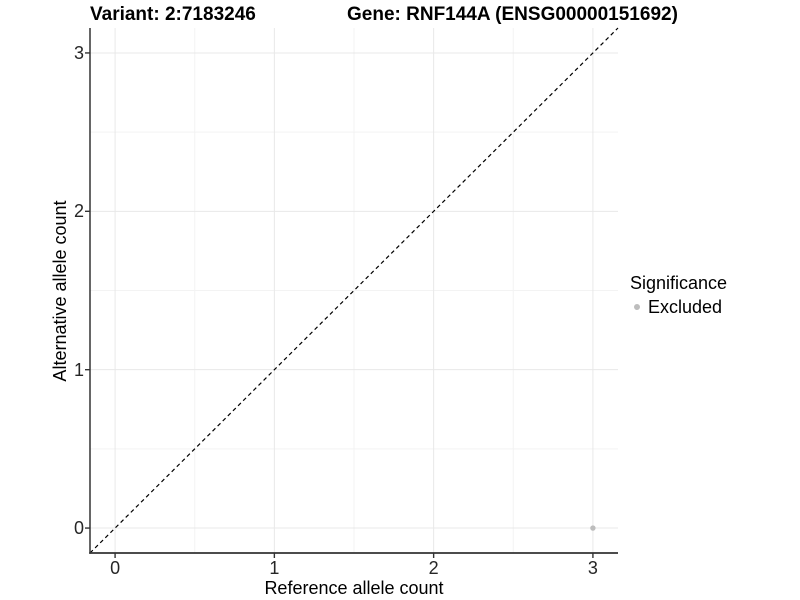 The width and height of the screenshot is (800, 600). I want to click on x-tick-label: 3, so click(592, 568).